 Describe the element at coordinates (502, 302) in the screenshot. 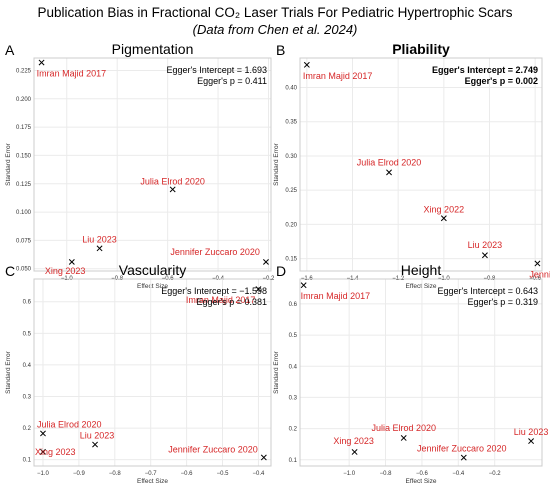

I see `eggers-annotation: Egger's p = 0.319` at that location.